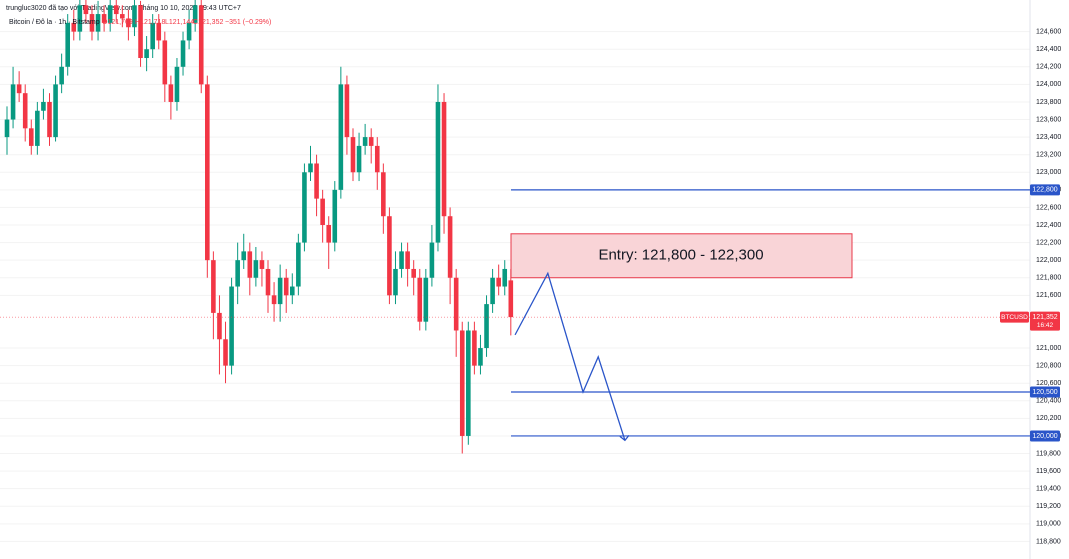 The width and height of the screenshot is (1069, 559). Describe the element at coordinates (117, 22) in the screenshot. I see `legend-open: O121,769` at that location.